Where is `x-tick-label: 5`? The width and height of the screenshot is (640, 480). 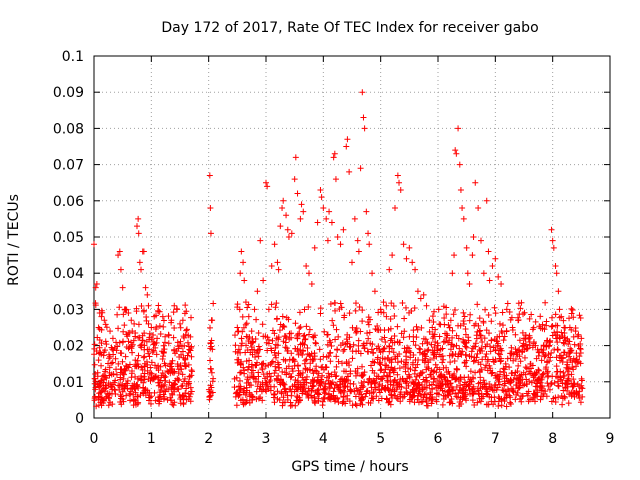 x-tick-label: 5 is located at coordinates (380, 439).